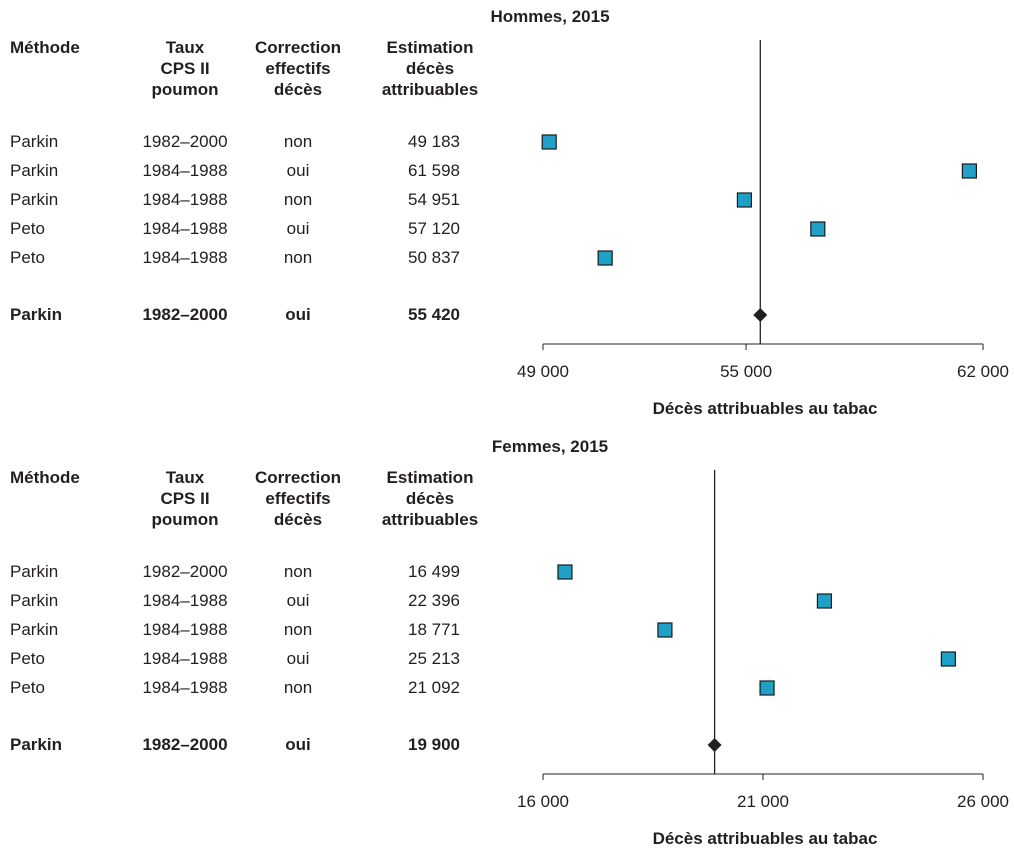 Image resolution: width=1014 pixels, height=860 pixels. I want to click on row-estimate: 22 396, so click(434, 600).